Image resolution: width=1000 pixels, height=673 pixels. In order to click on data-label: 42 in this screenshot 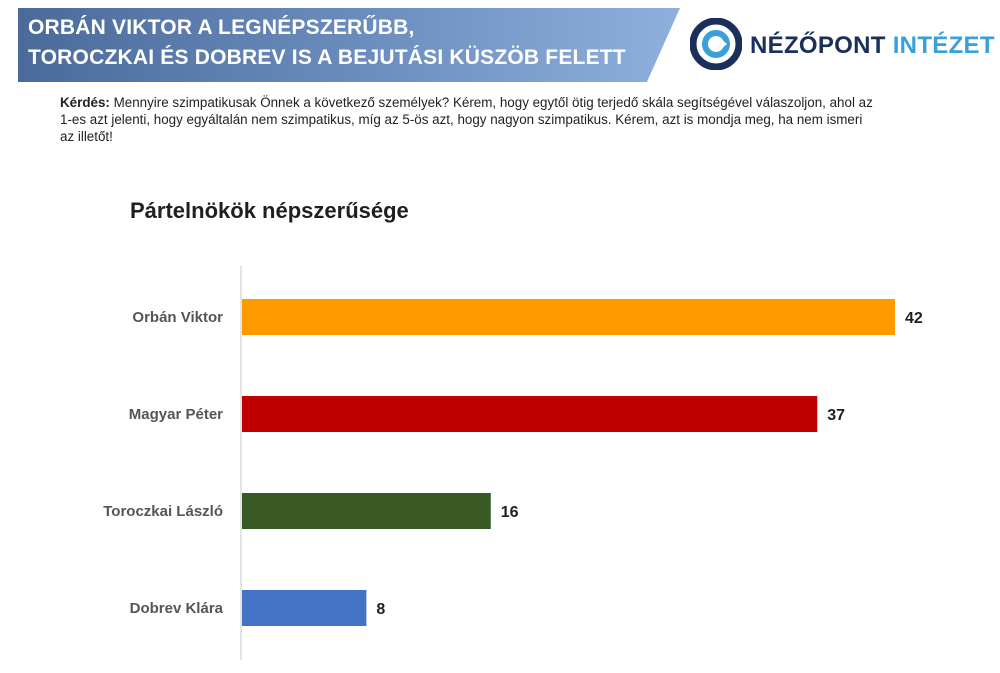, I will do `click(914, 318)`.